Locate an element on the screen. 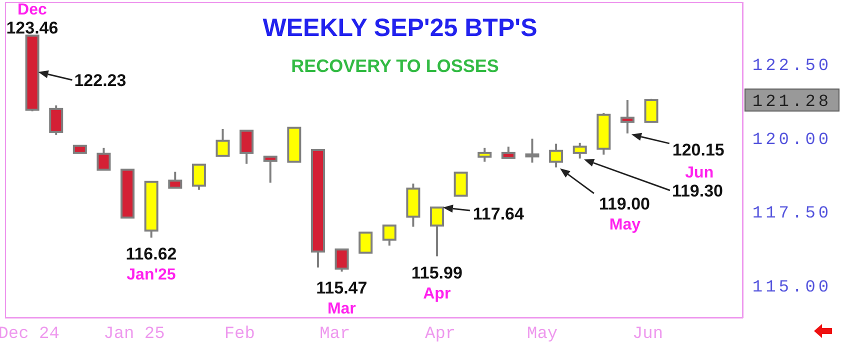 This screenshot has height=347, width=842. x-tick-label: Feb is located at coordinates (239, 334).